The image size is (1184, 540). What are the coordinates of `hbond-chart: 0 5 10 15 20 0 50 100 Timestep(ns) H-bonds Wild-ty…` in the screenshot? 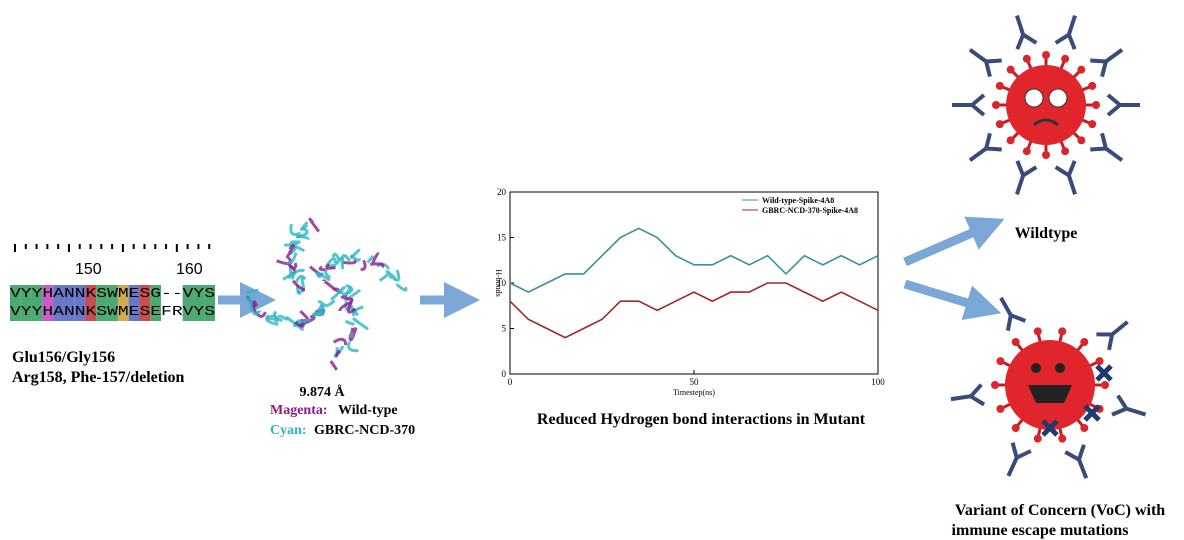 It's located at (689, 292).